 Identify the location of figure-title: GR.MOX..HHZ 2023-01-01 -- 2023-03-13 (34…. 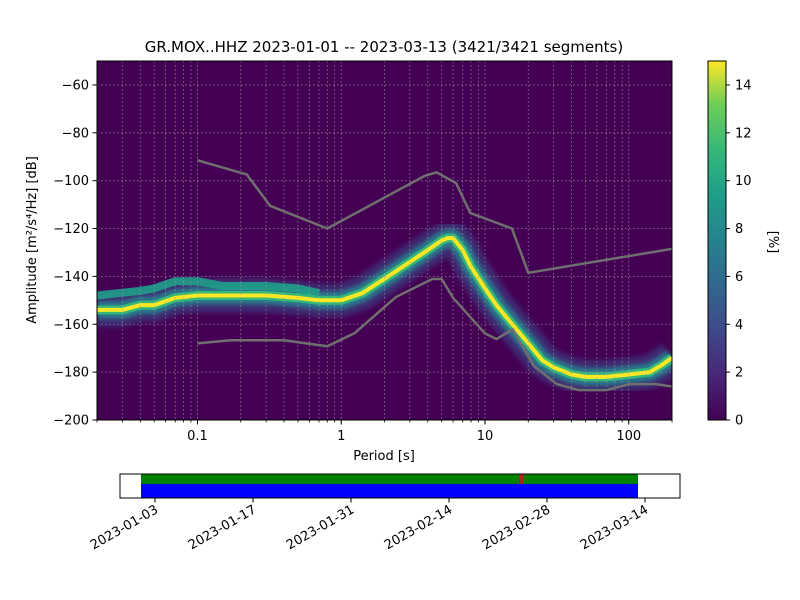
(384, 47).